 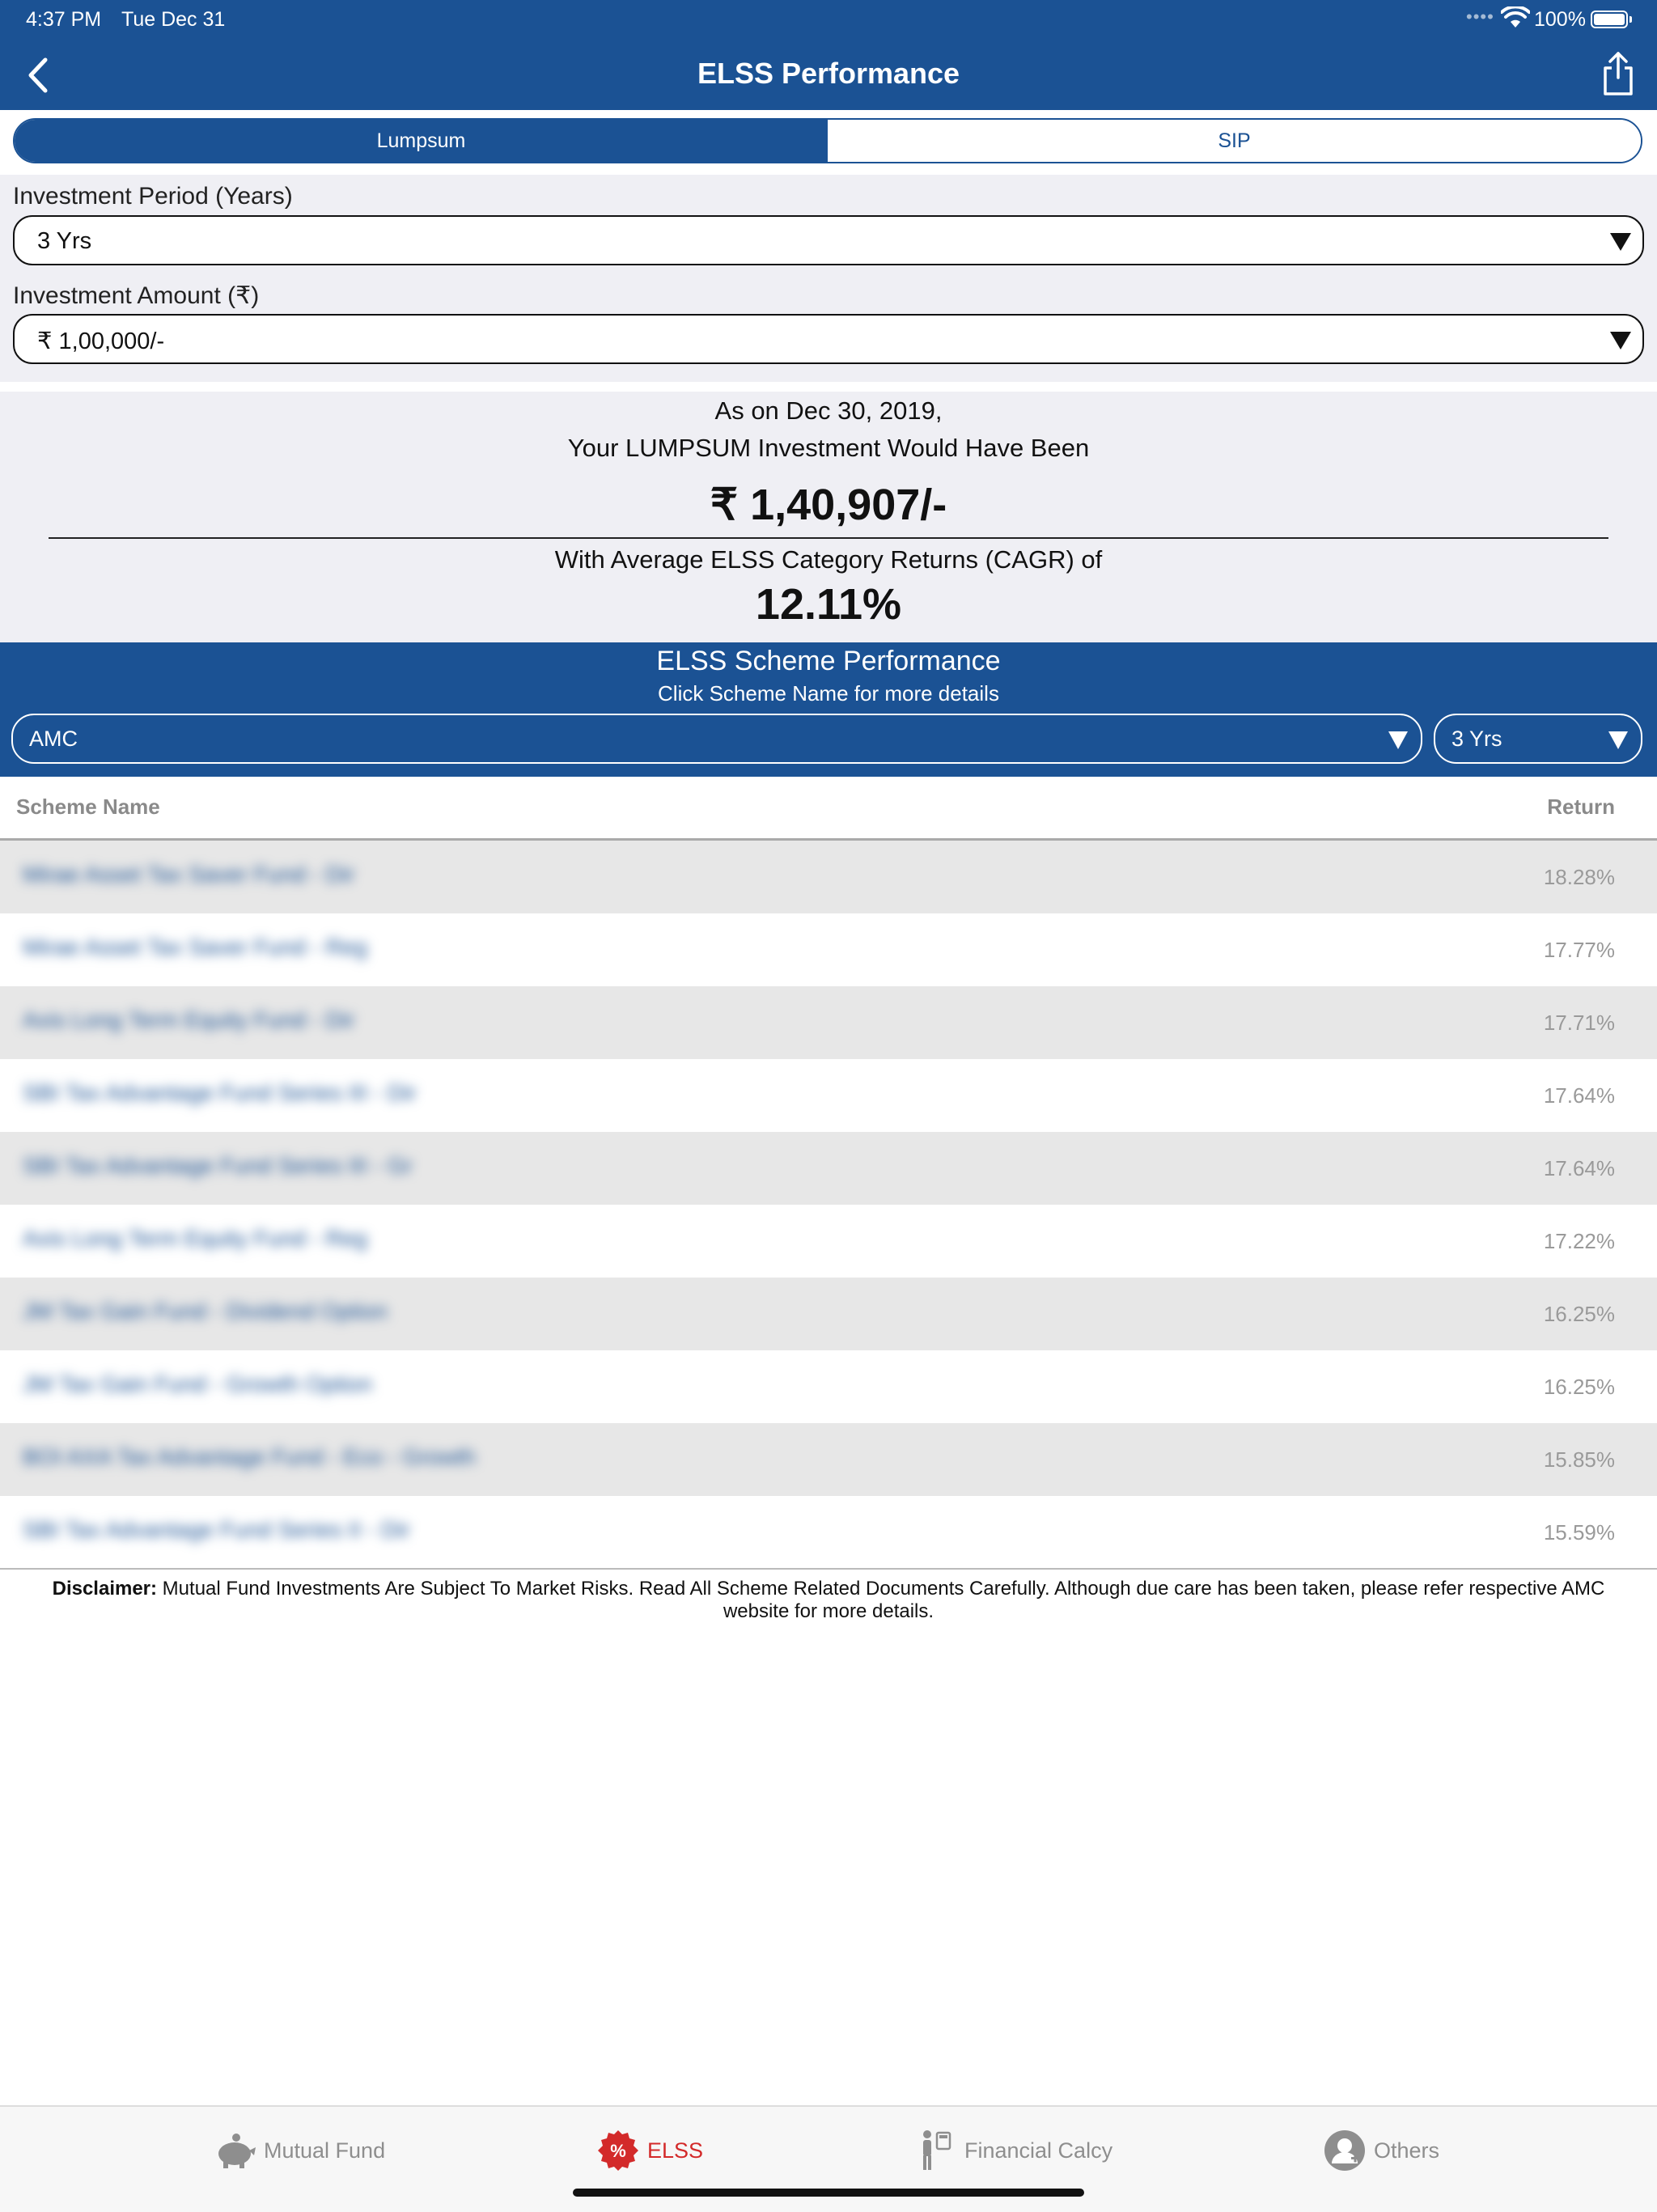 What do you see at coordinates (1579, 1241) in the screenshot?
I see `scheme-return: 17.22%` at bounding box center [1579, 1241].